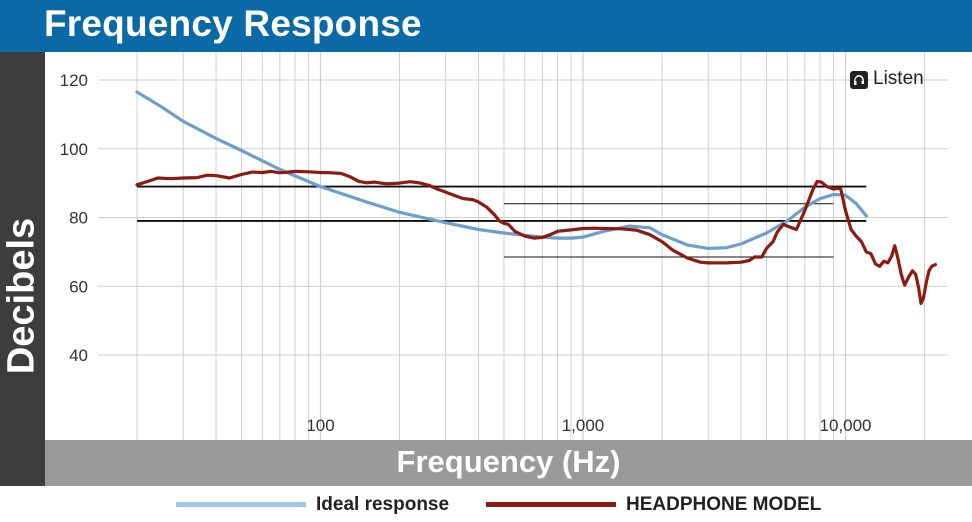 The width and height of the screenshot is (972, 522). I want to click on legend-label-headphone: HEADPHONE MODEL, so click(724, 504).